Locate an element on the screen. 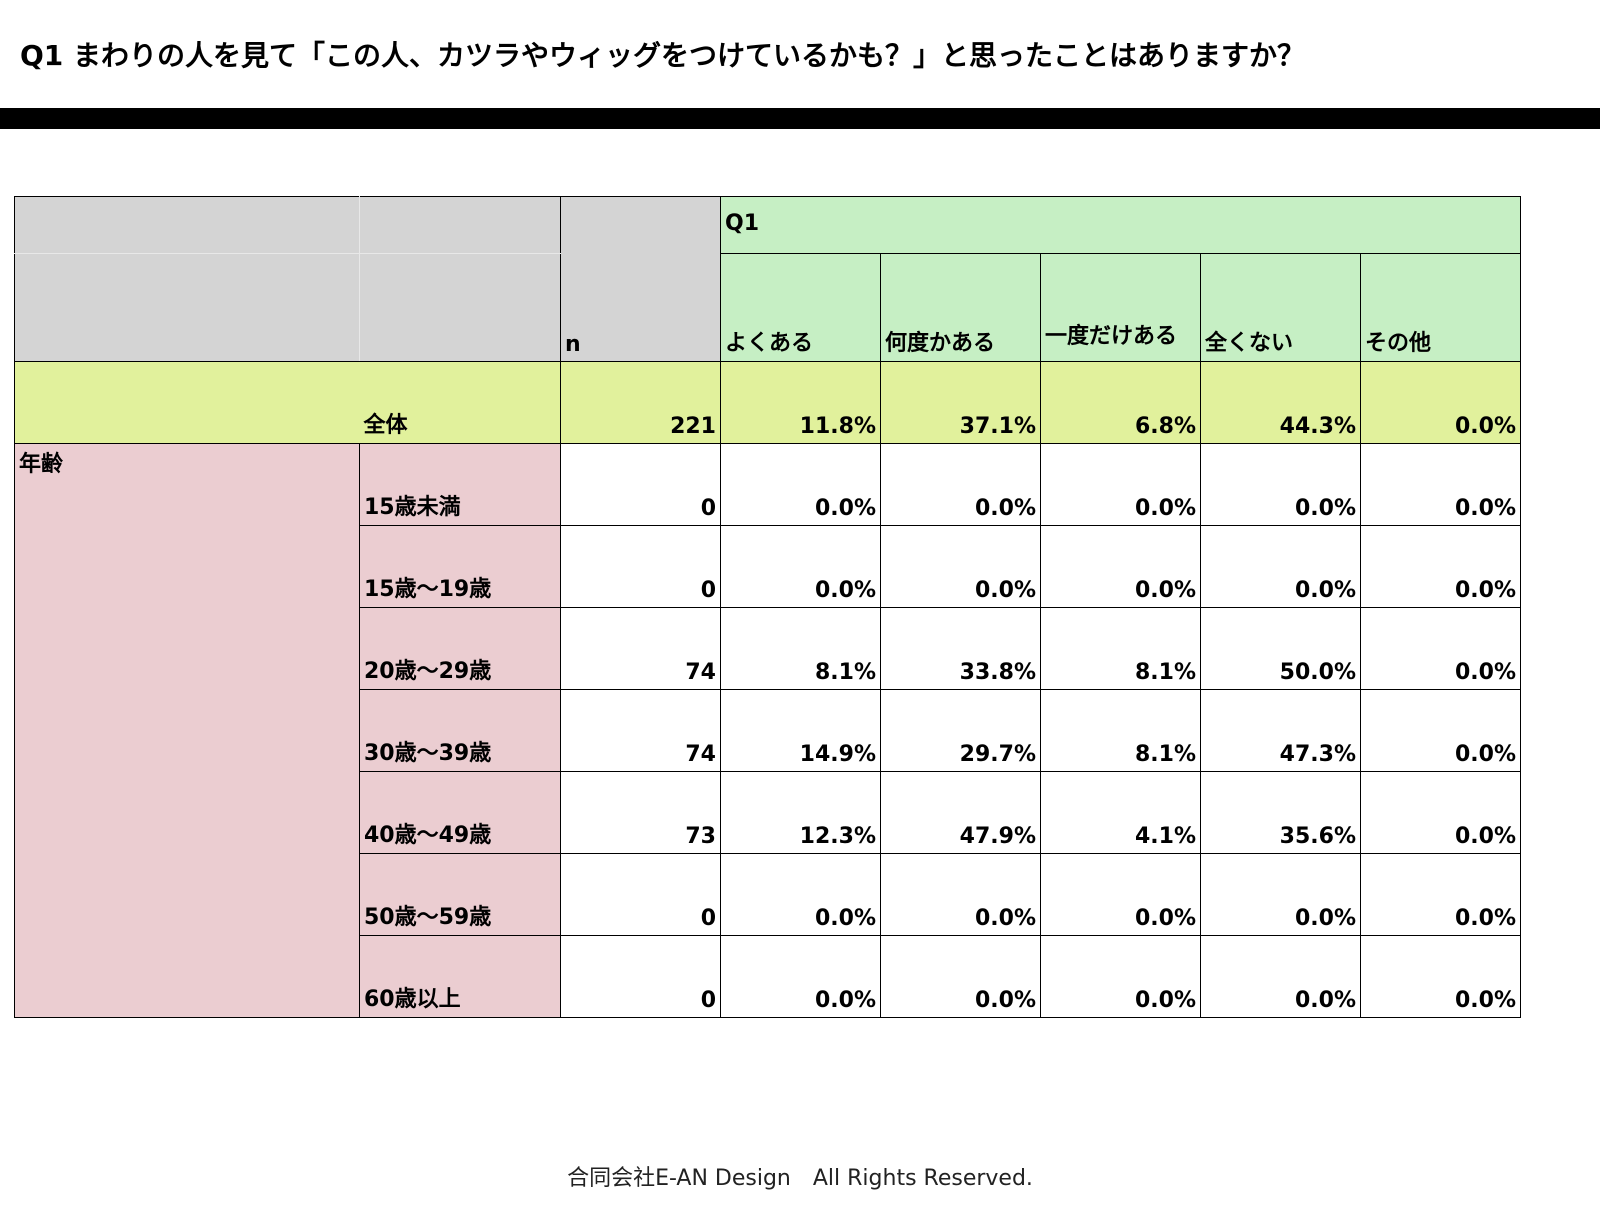  row-value: 47.3% is located at coordinates (1280, 730).